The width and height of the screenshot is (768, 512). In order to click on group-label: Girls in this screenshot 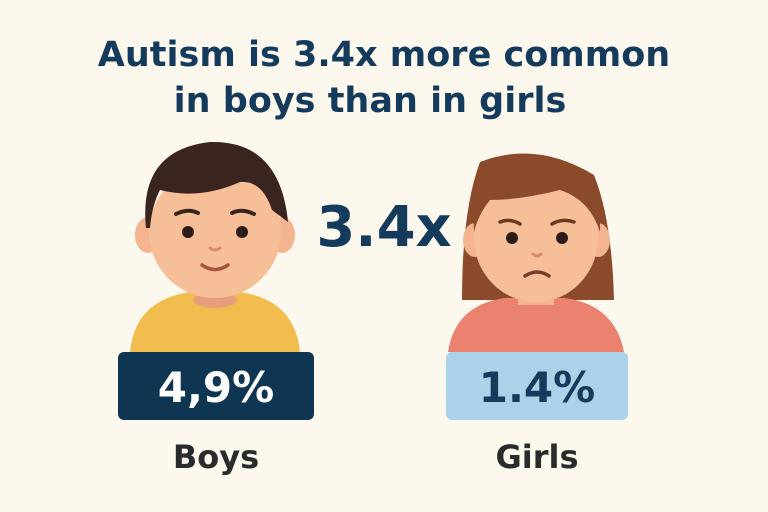, I will do `click(536, 457)`.